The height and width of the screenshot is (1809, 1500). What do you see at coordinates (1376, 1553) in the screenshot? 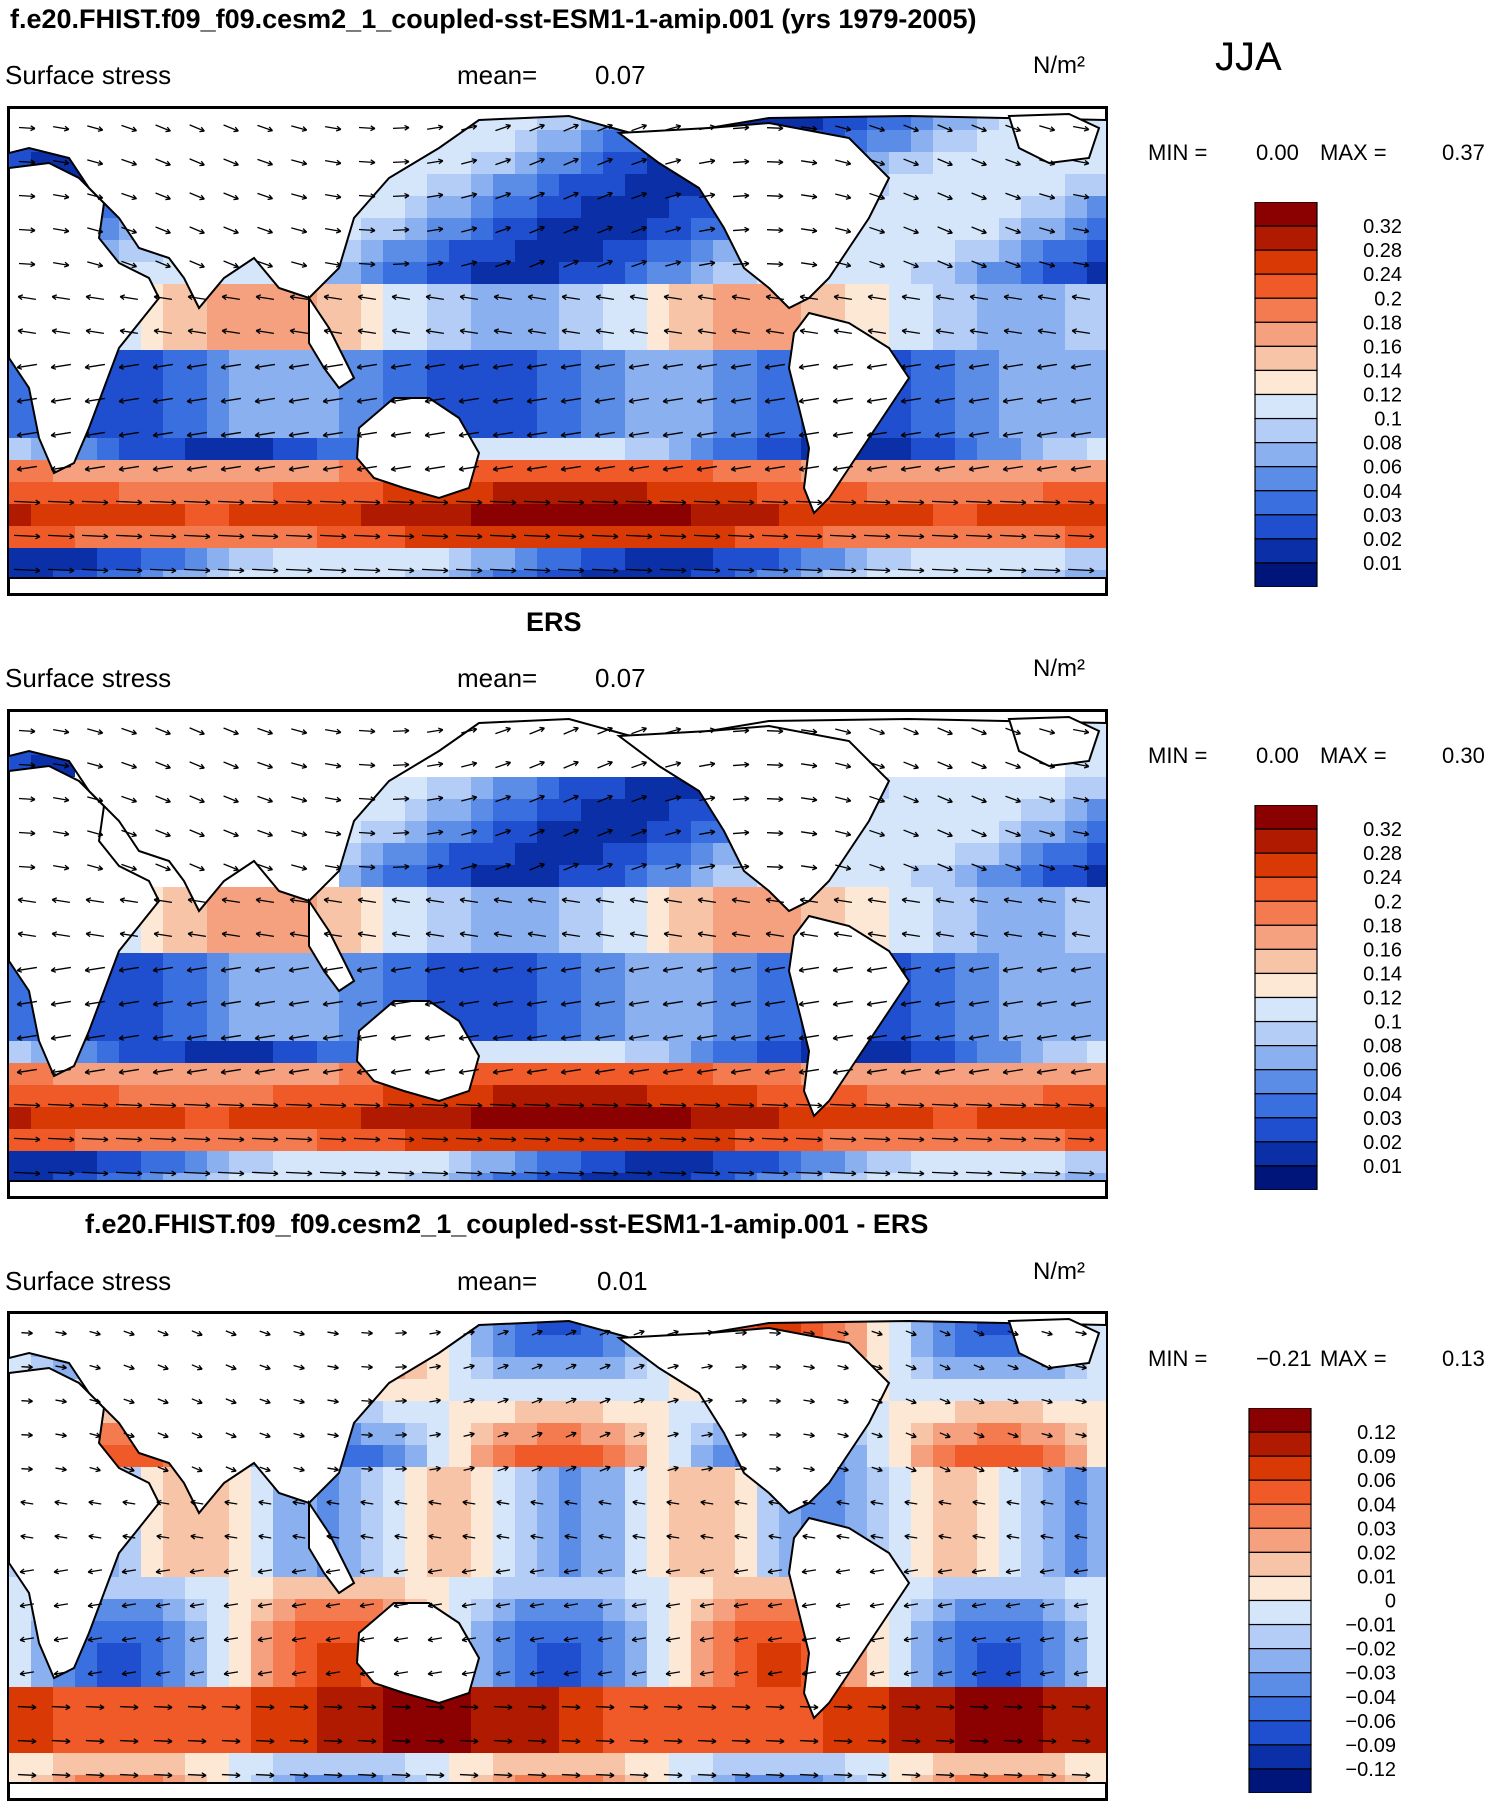
I see `colorbar-tick-label: 0.02` at bounding box center [1376, 1553].